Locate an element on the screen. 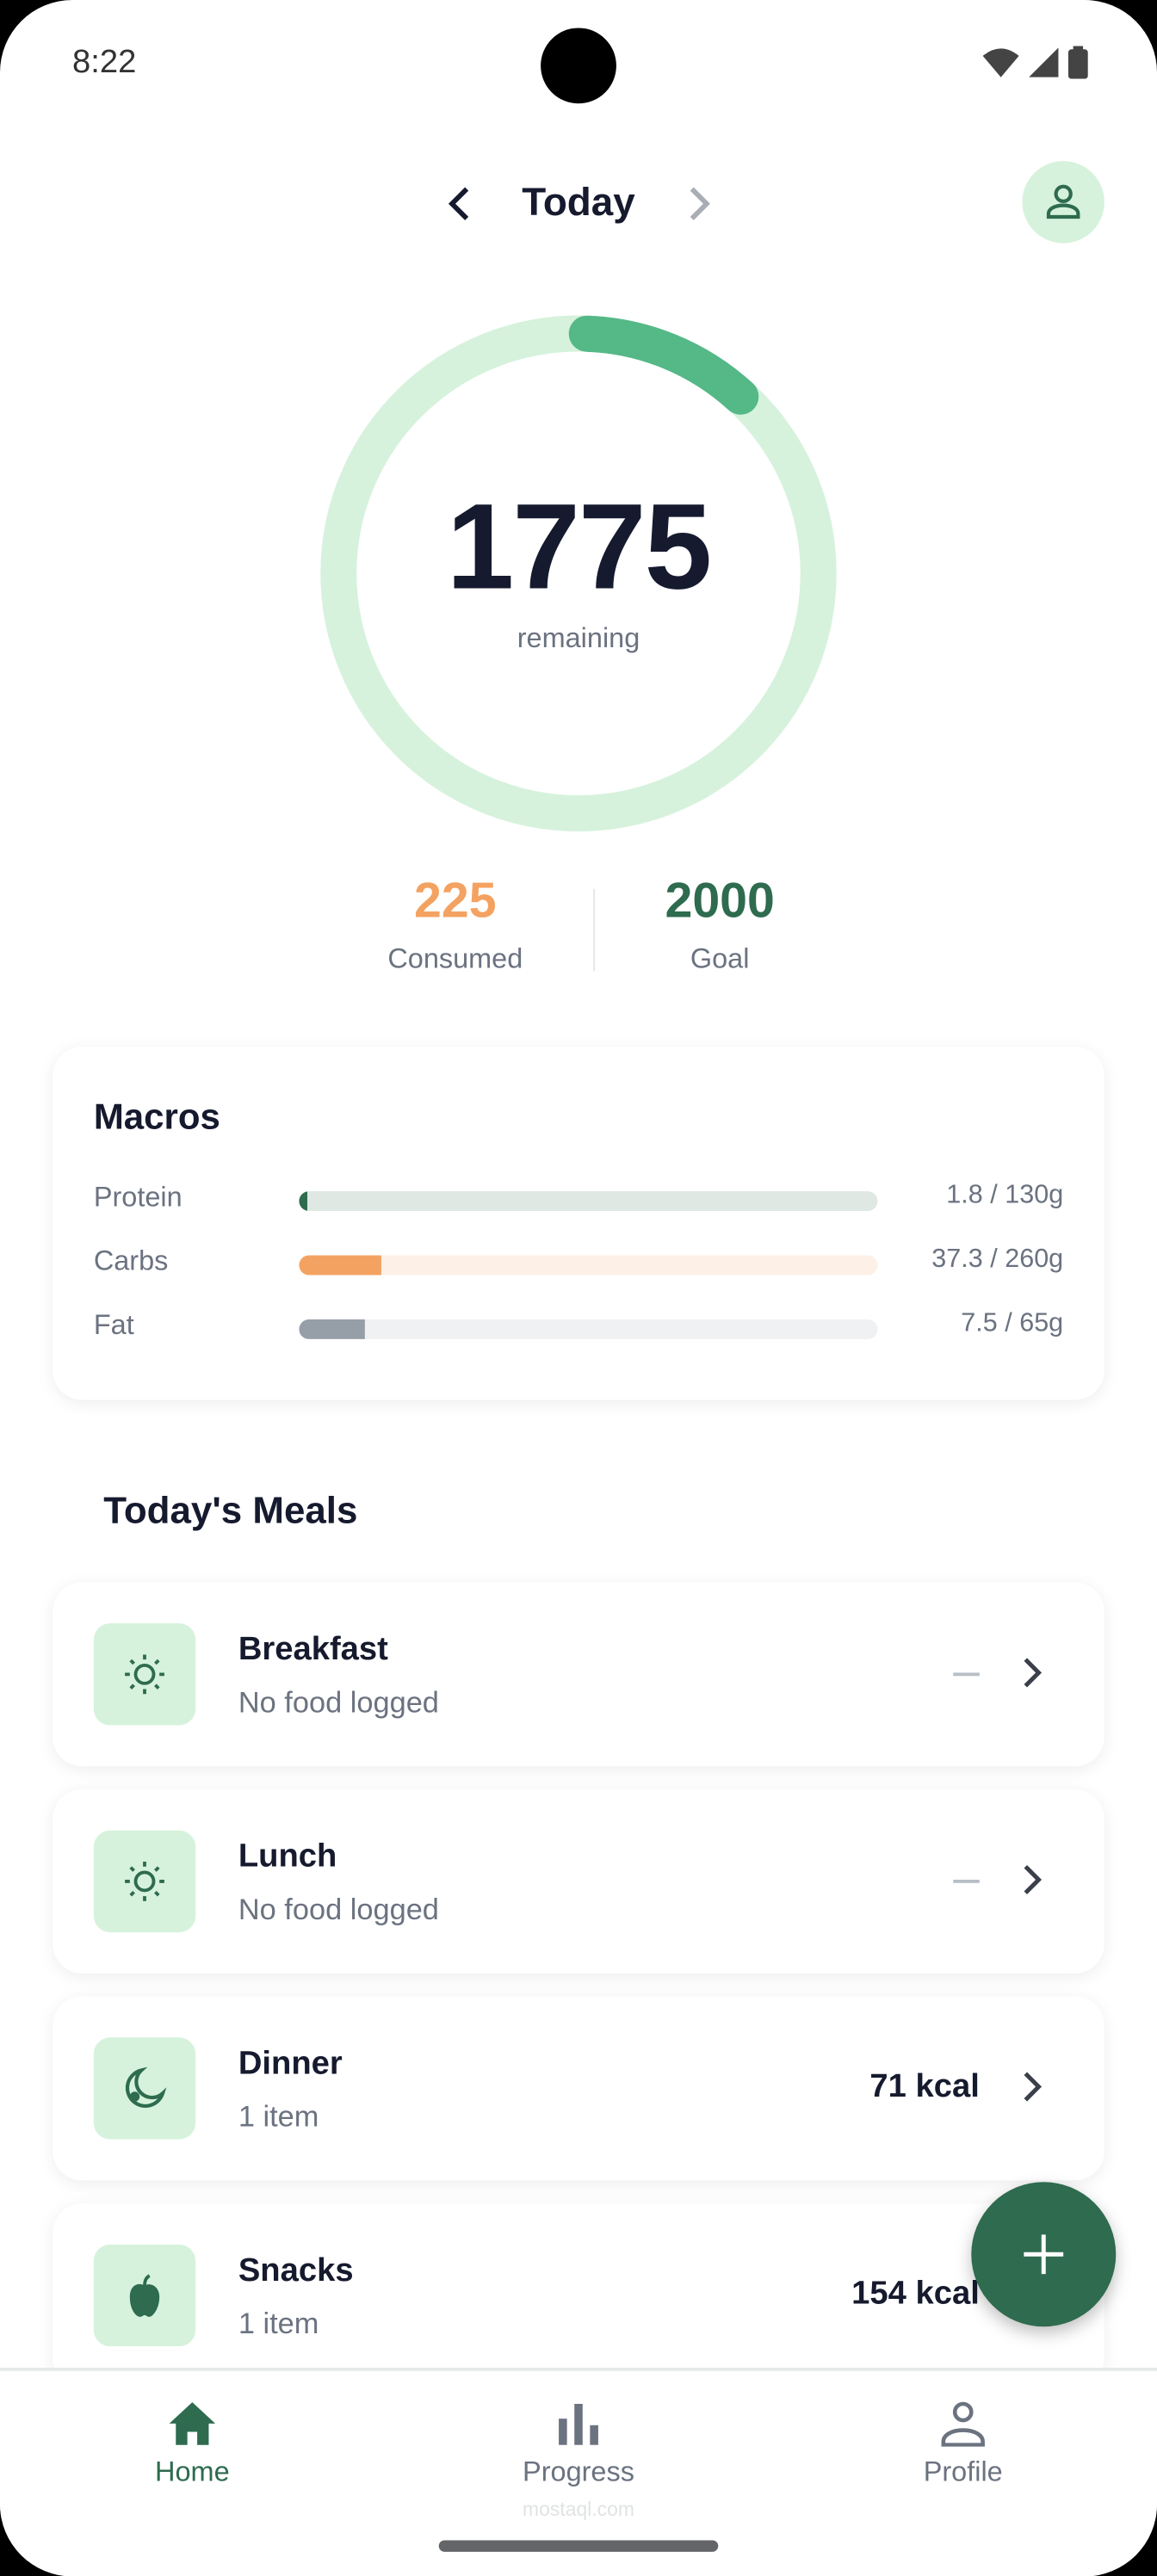 The image size is (1157, 2576). nav-progress: Progress is located at coordinates (579, 2444).